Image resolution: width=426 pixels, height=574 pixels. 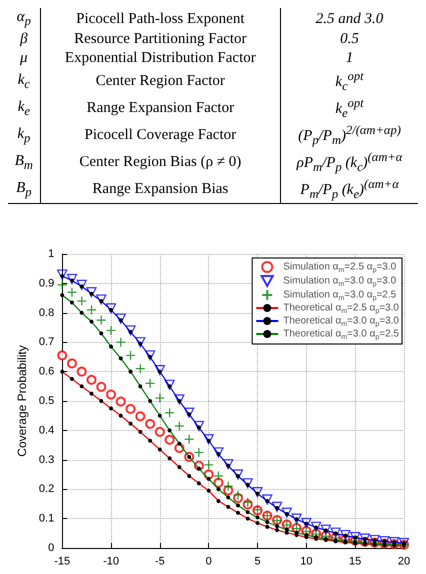 I want to click on x-tick-label: 10, so click(x=306, y=562).